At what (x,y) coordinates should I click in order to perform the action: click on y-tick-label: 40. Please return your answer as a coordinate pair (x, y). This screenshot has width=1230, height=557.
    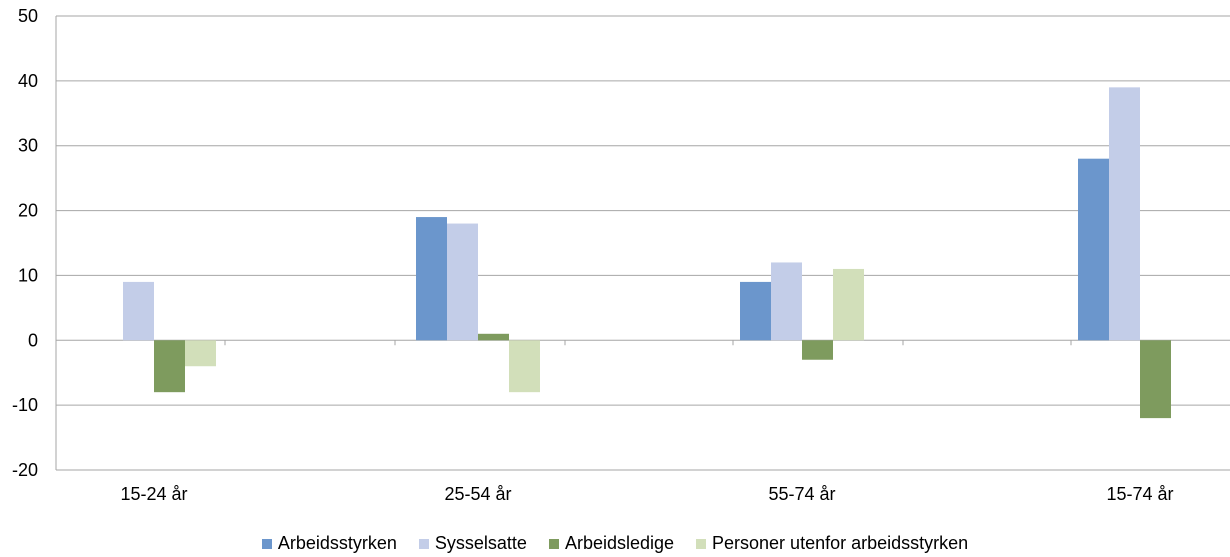
    Looking at the image, I should click on (28, 81).